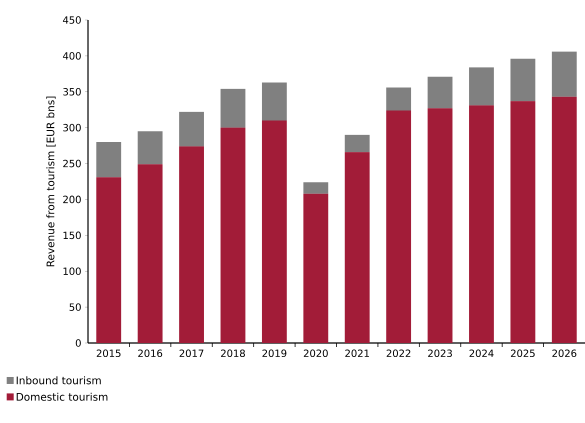 The width and height of the screenshot is (585, 423). I want to click on x-tick-label: 2015, so click(108, 354).